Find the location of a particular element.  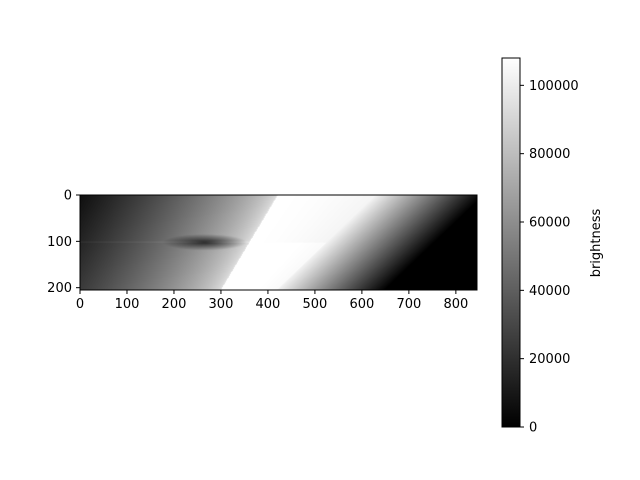

x-axis: 0 100 200 300 400 500 600 700 800 is located at coordinates (272, 301).